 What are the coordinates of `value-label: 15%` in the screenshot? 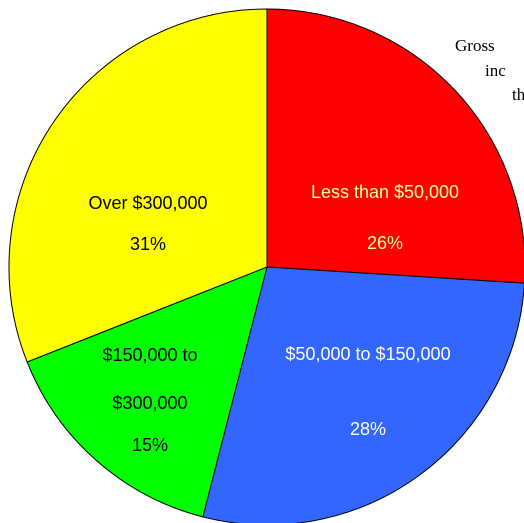 It's located at (150, 445).